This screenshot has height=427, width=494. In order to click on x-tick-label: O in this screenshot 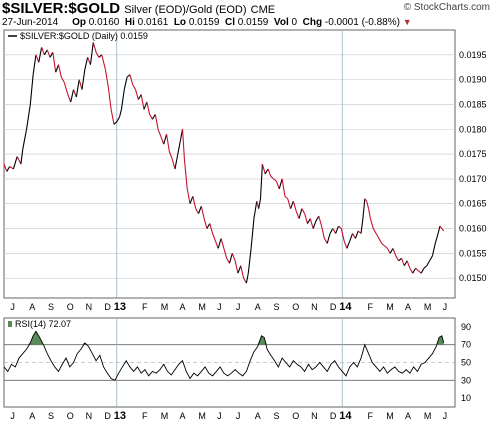, I will do `click(295, 307)`.